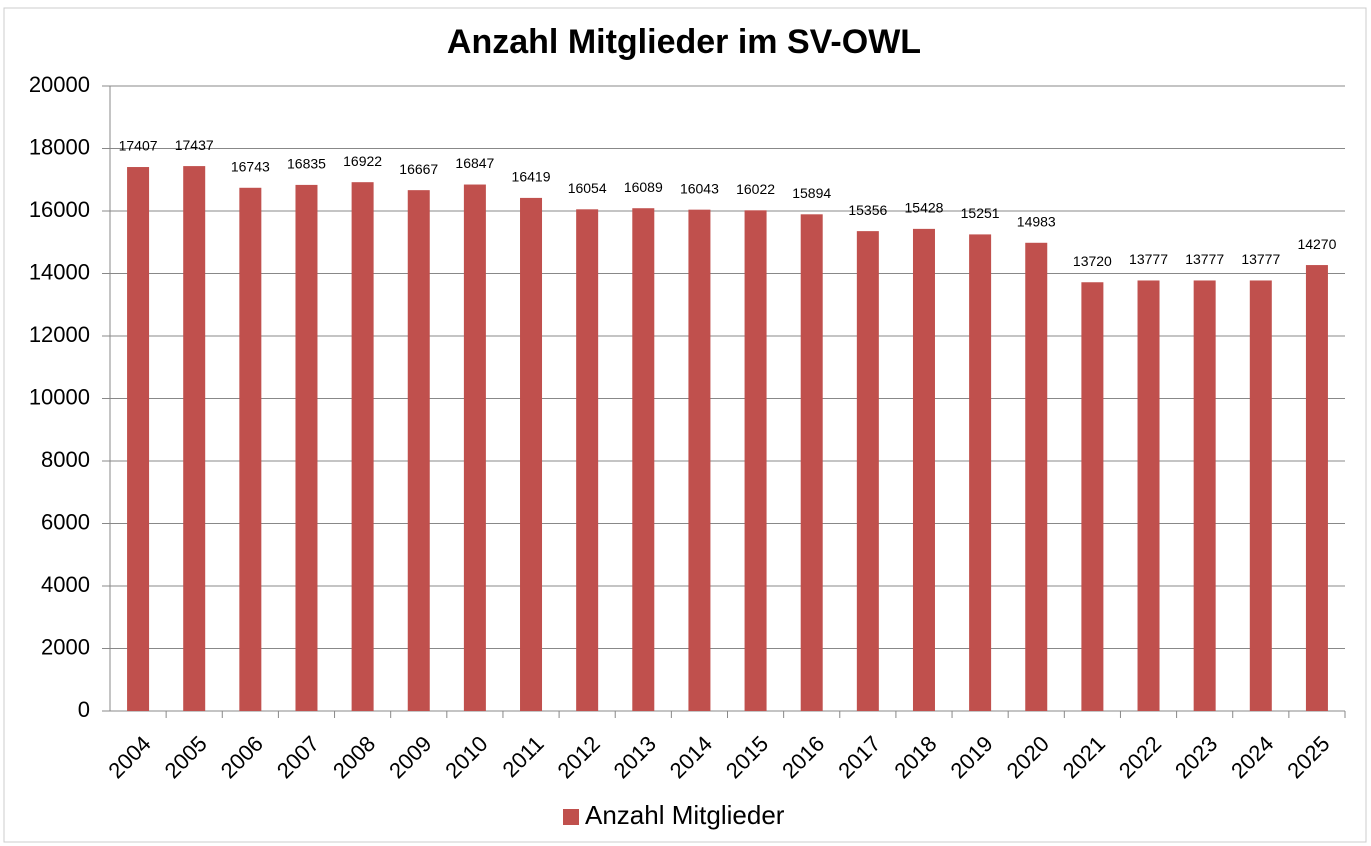 This screenshot has height=846, width=1371. Describe the element at coordinates (59, 209) in the screenshot. I see `y-tick-label: 16000` at that location.